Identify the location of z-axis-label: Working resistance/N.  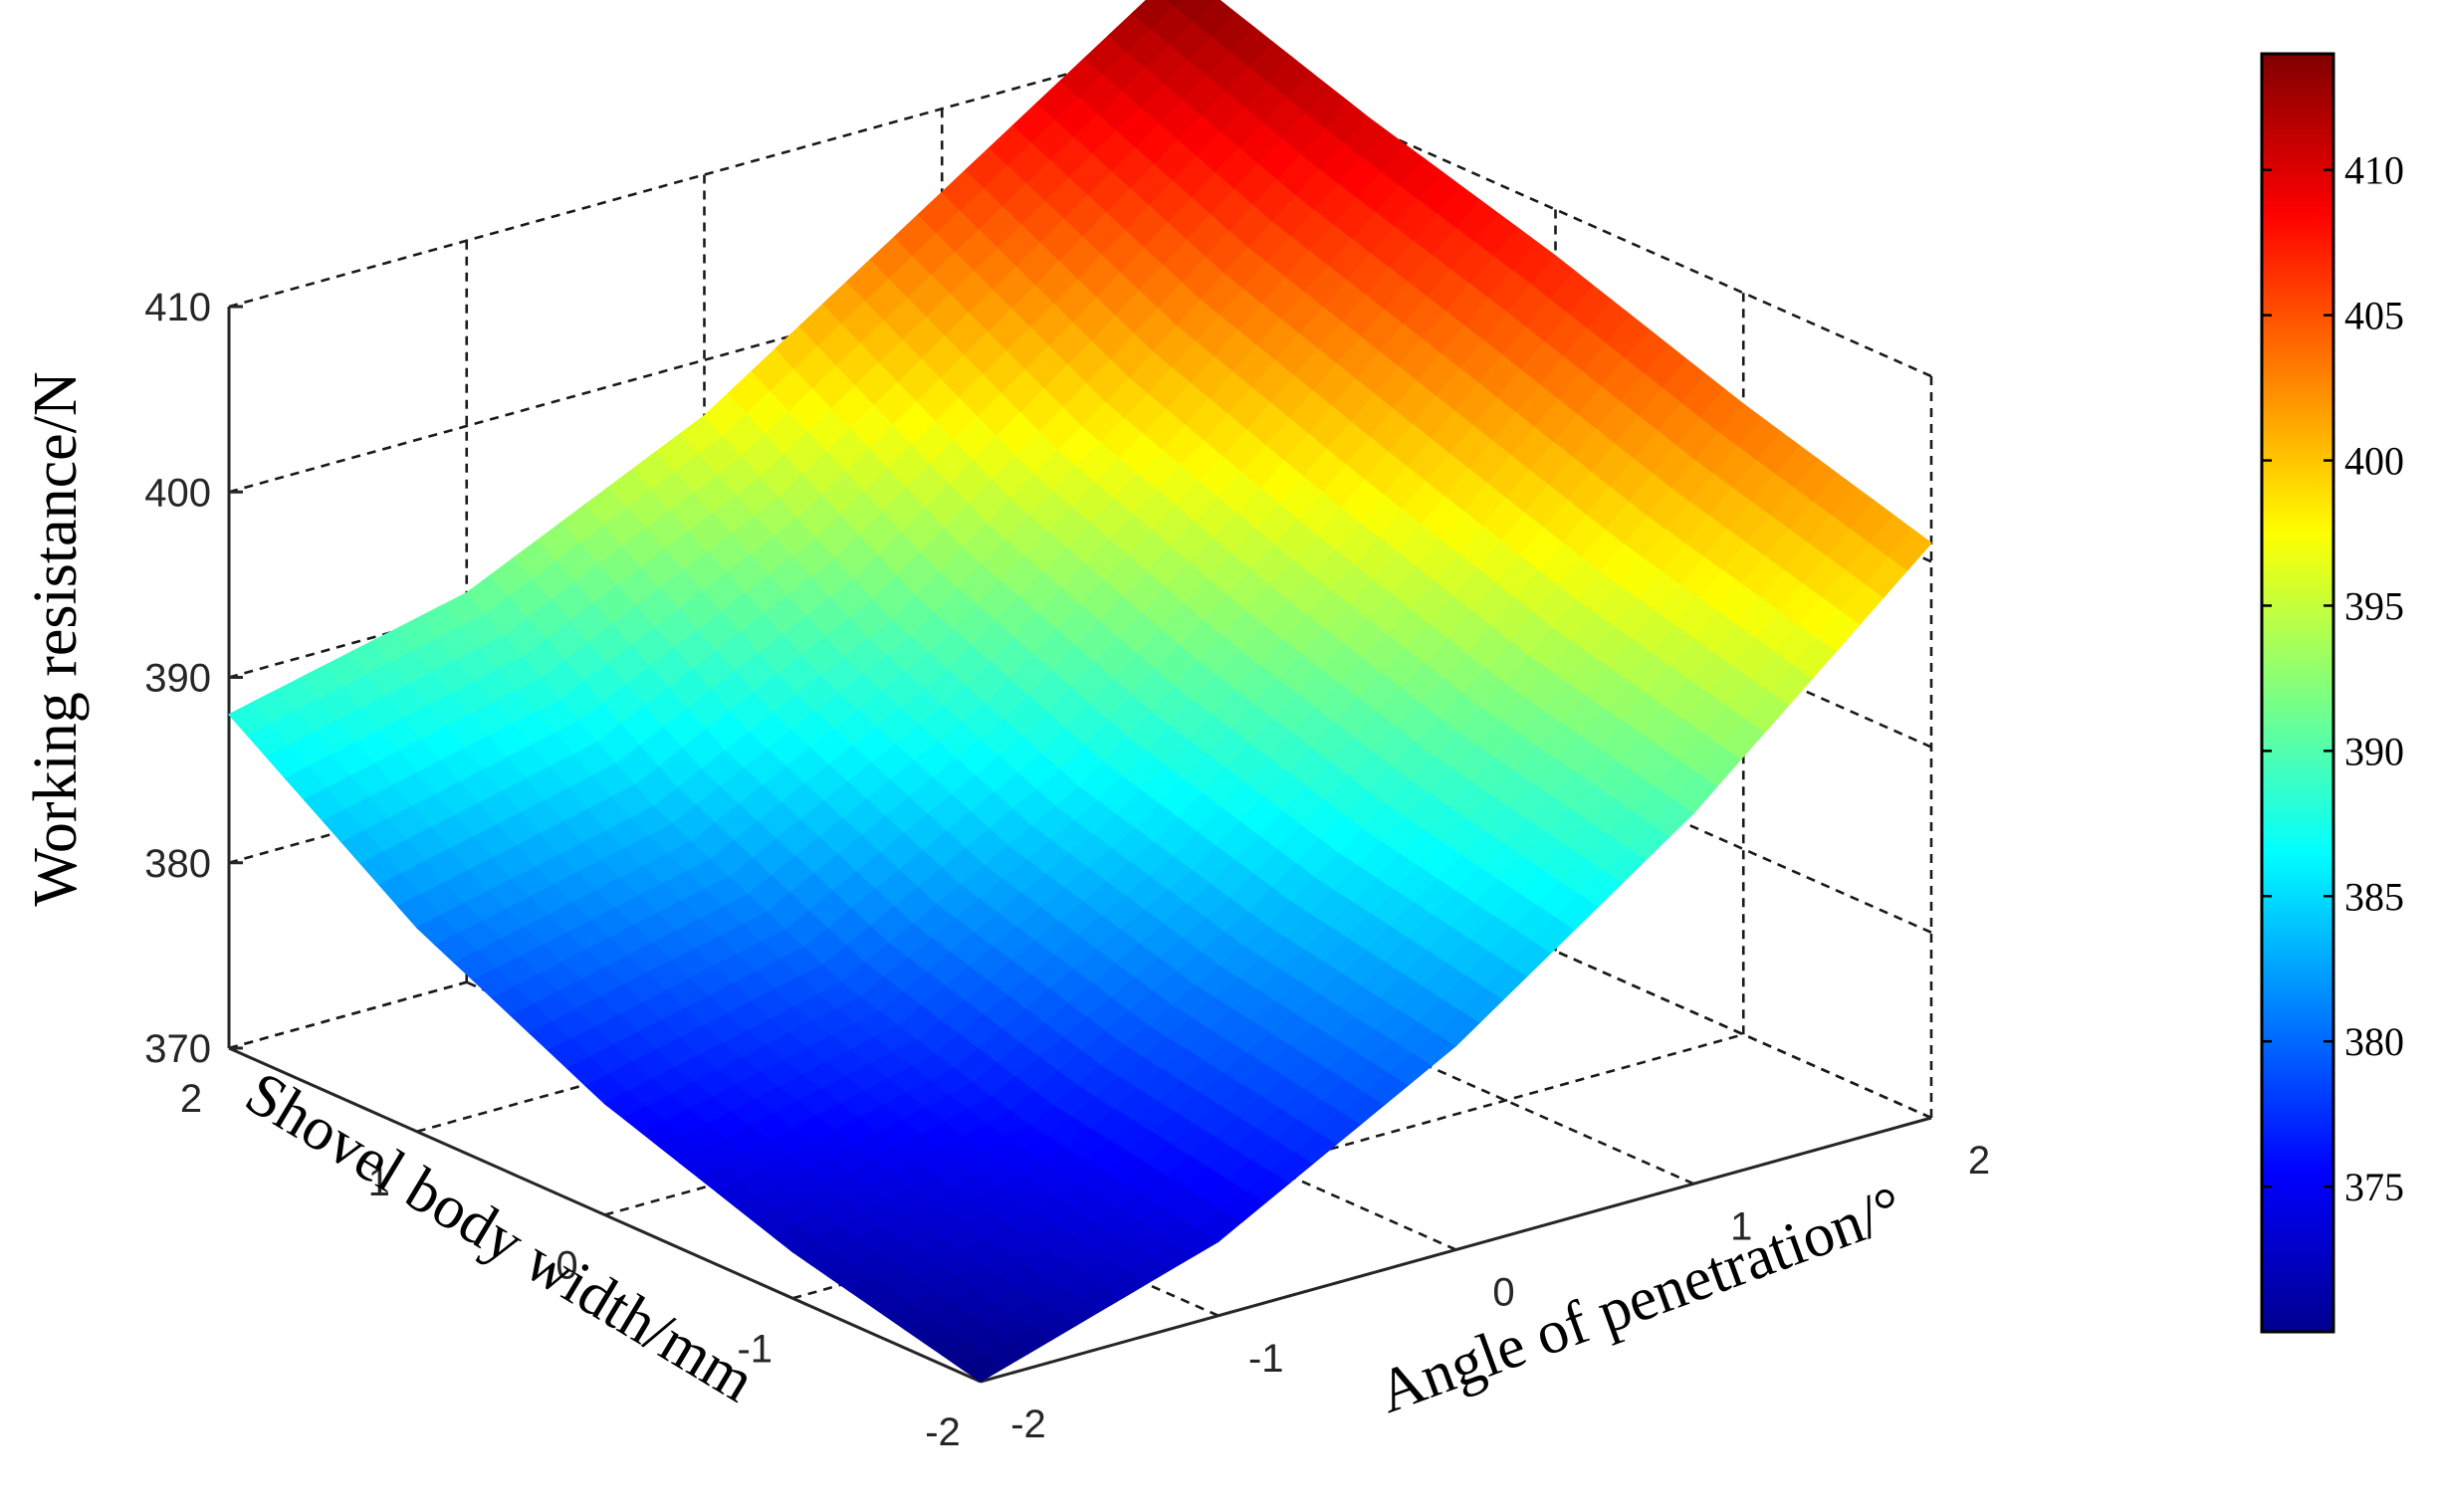
(56, 638).